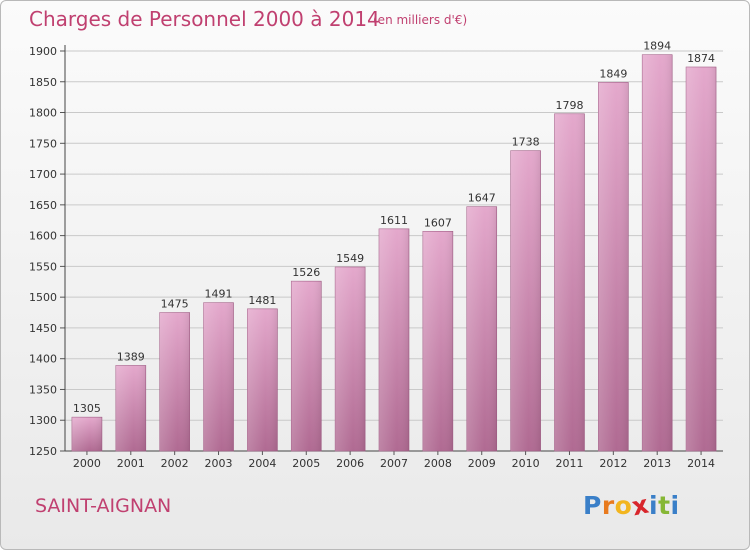 This screenshot has width=750, height=550. I want to click on y-tick-label: 1550, so click(43, 266).